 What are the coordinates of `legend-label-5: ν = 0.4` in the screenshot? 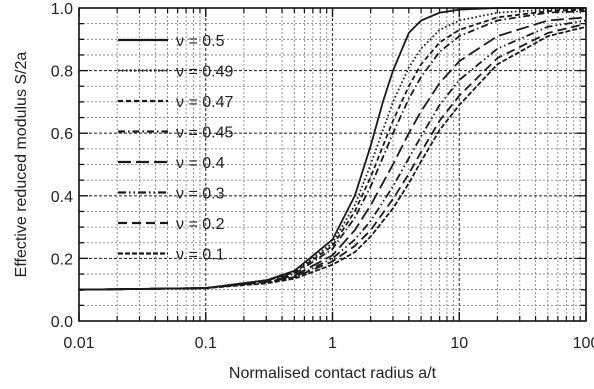 It's located at (200, 163).